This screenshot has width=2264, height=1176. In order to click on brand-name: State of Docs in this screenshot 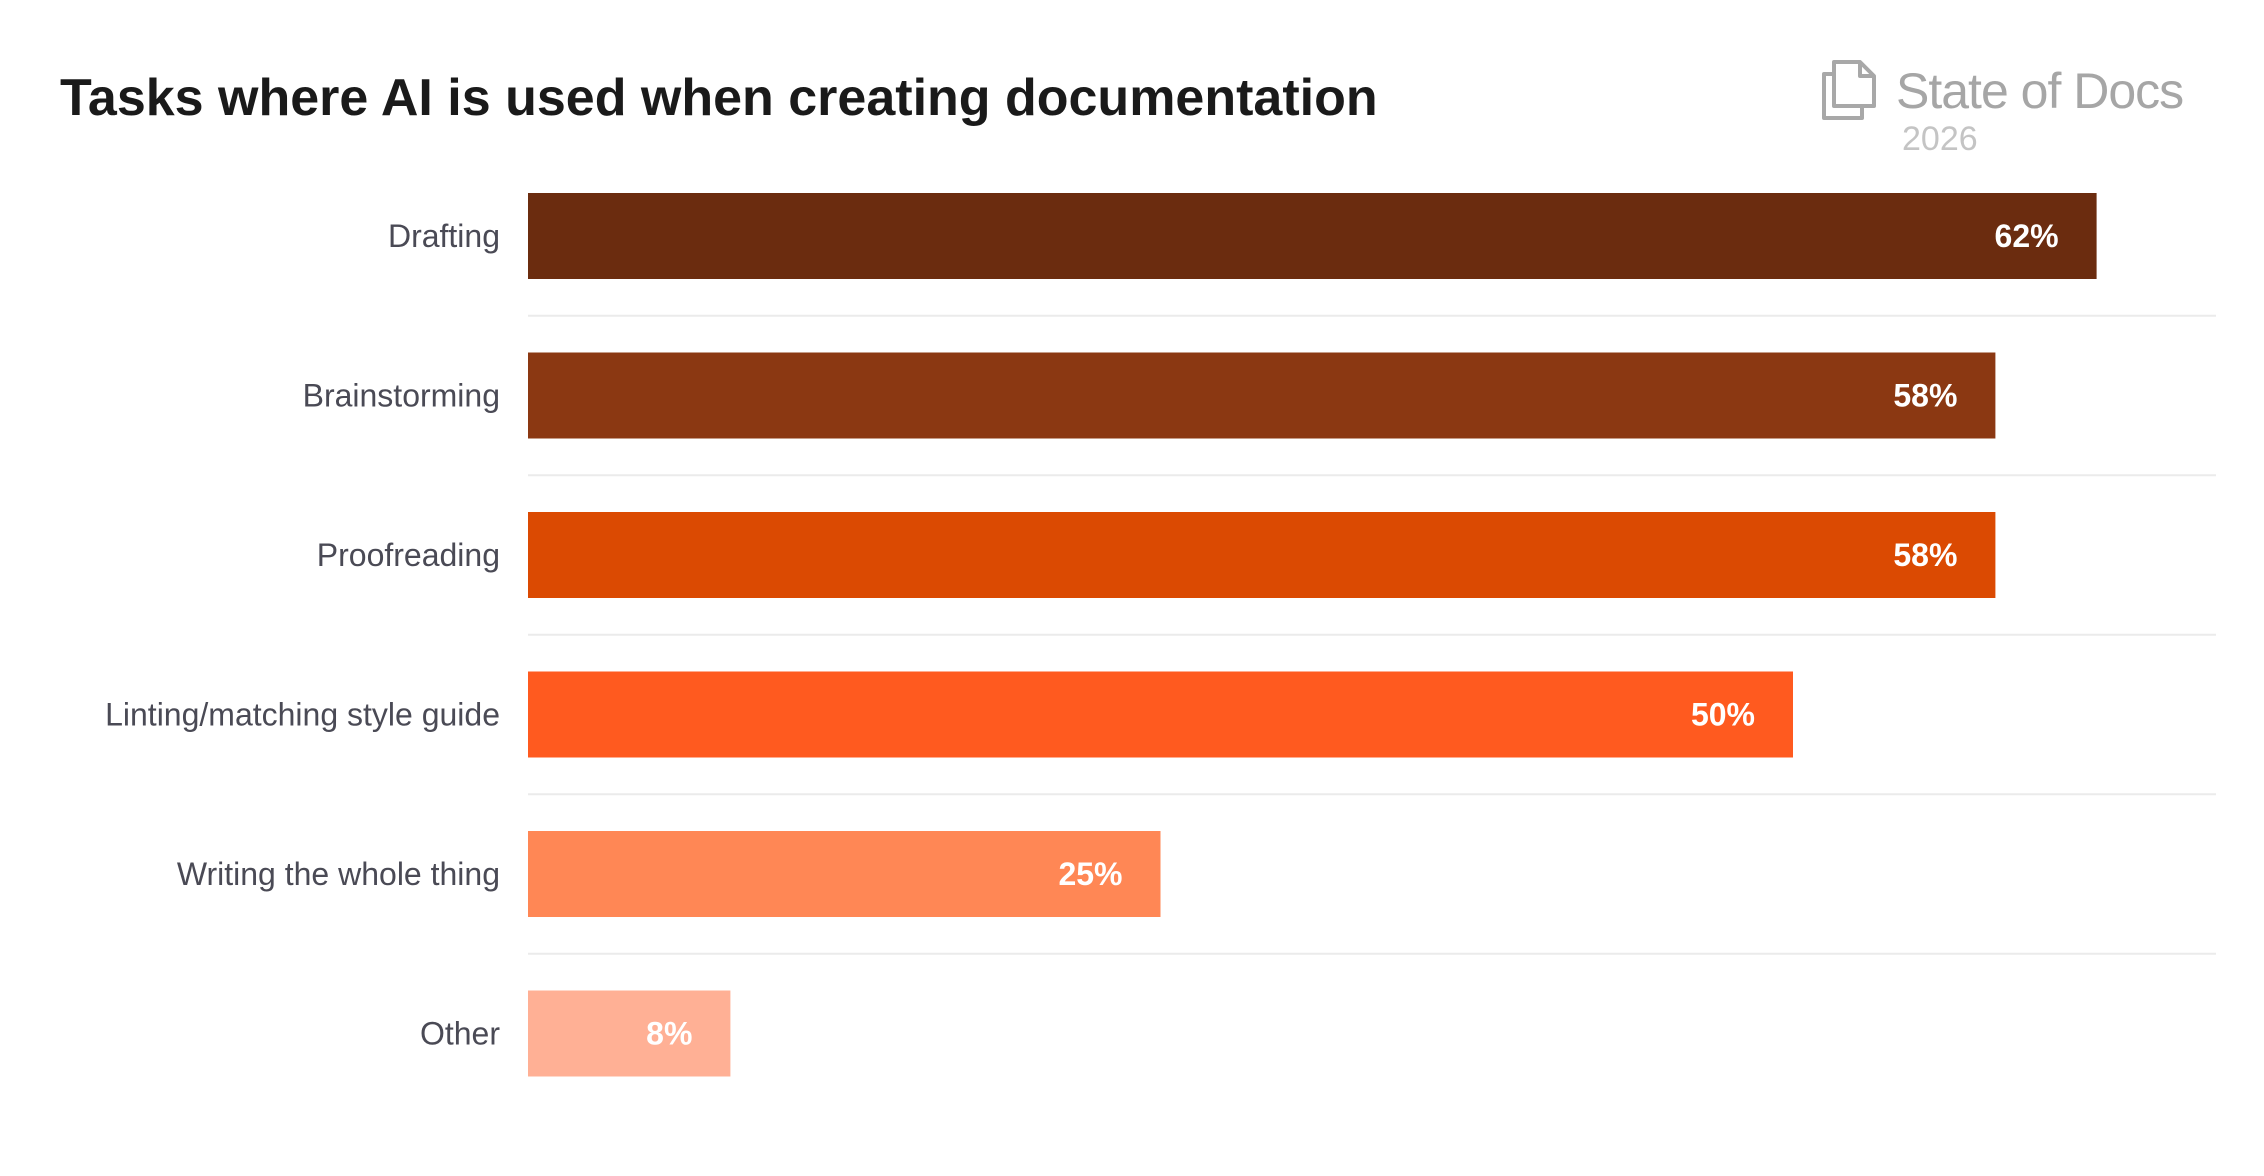, I will do `click(2040, 91)`.